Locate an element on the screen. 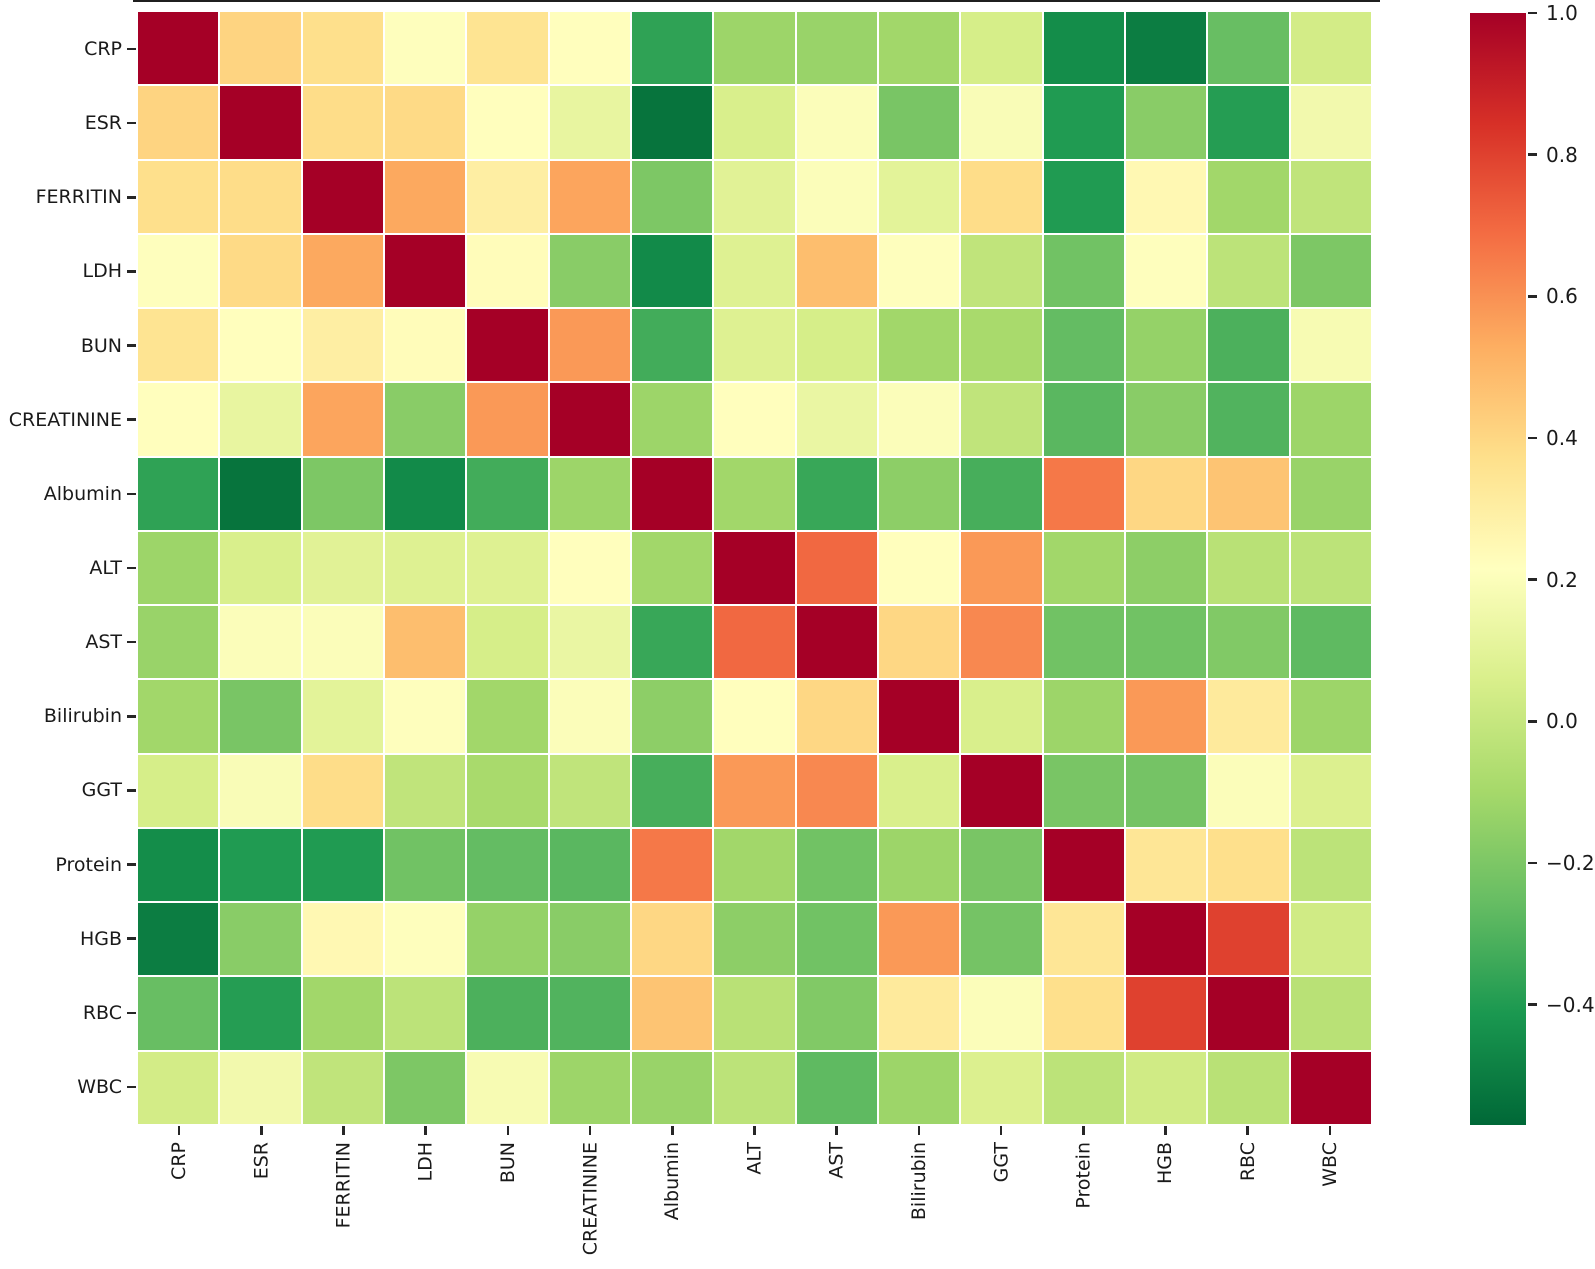  heatmap-cell-HGB-ALT is located at coordinates (754, 939).